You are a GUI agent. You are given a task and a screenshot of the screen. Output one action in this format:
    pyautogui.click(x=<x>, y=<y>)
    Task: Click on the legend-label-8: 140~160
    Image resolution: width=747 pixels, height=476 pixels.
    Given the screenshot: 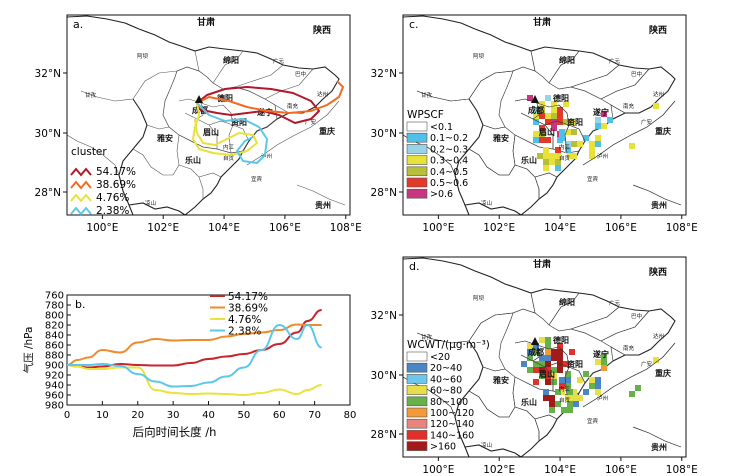 What is the action you would take?
    pyautogui.click(x=452, y=435)
    